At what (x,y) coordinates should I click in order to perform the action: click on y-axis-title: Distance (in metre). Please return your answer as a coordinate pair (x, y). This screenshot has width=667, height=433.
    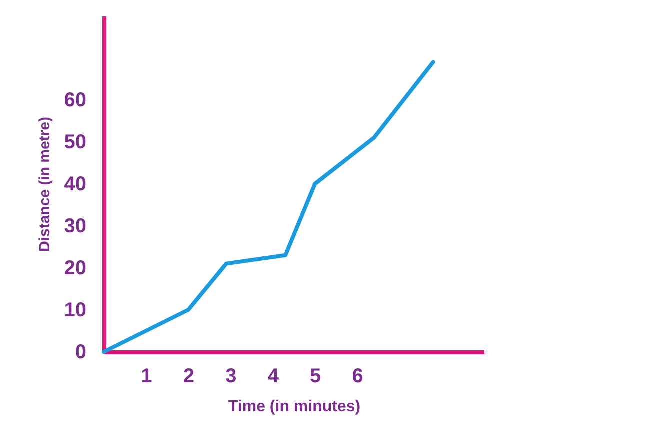
    Looking at the image, I should click on (45, 184).